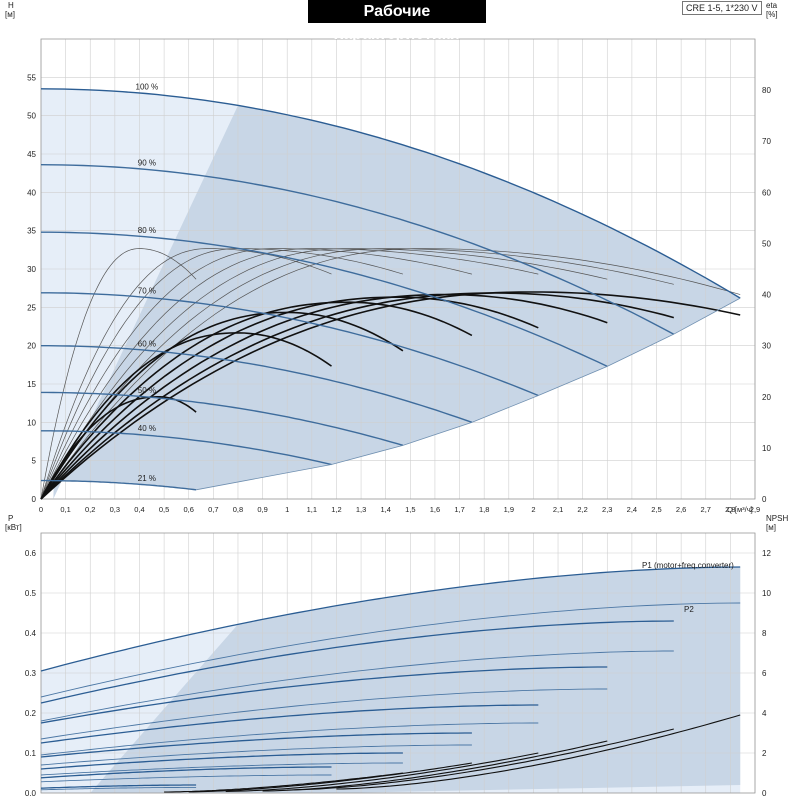 The image size is (800, 800). I want to click on y-left-bottom-unit: [кВт], so click(13, 527).